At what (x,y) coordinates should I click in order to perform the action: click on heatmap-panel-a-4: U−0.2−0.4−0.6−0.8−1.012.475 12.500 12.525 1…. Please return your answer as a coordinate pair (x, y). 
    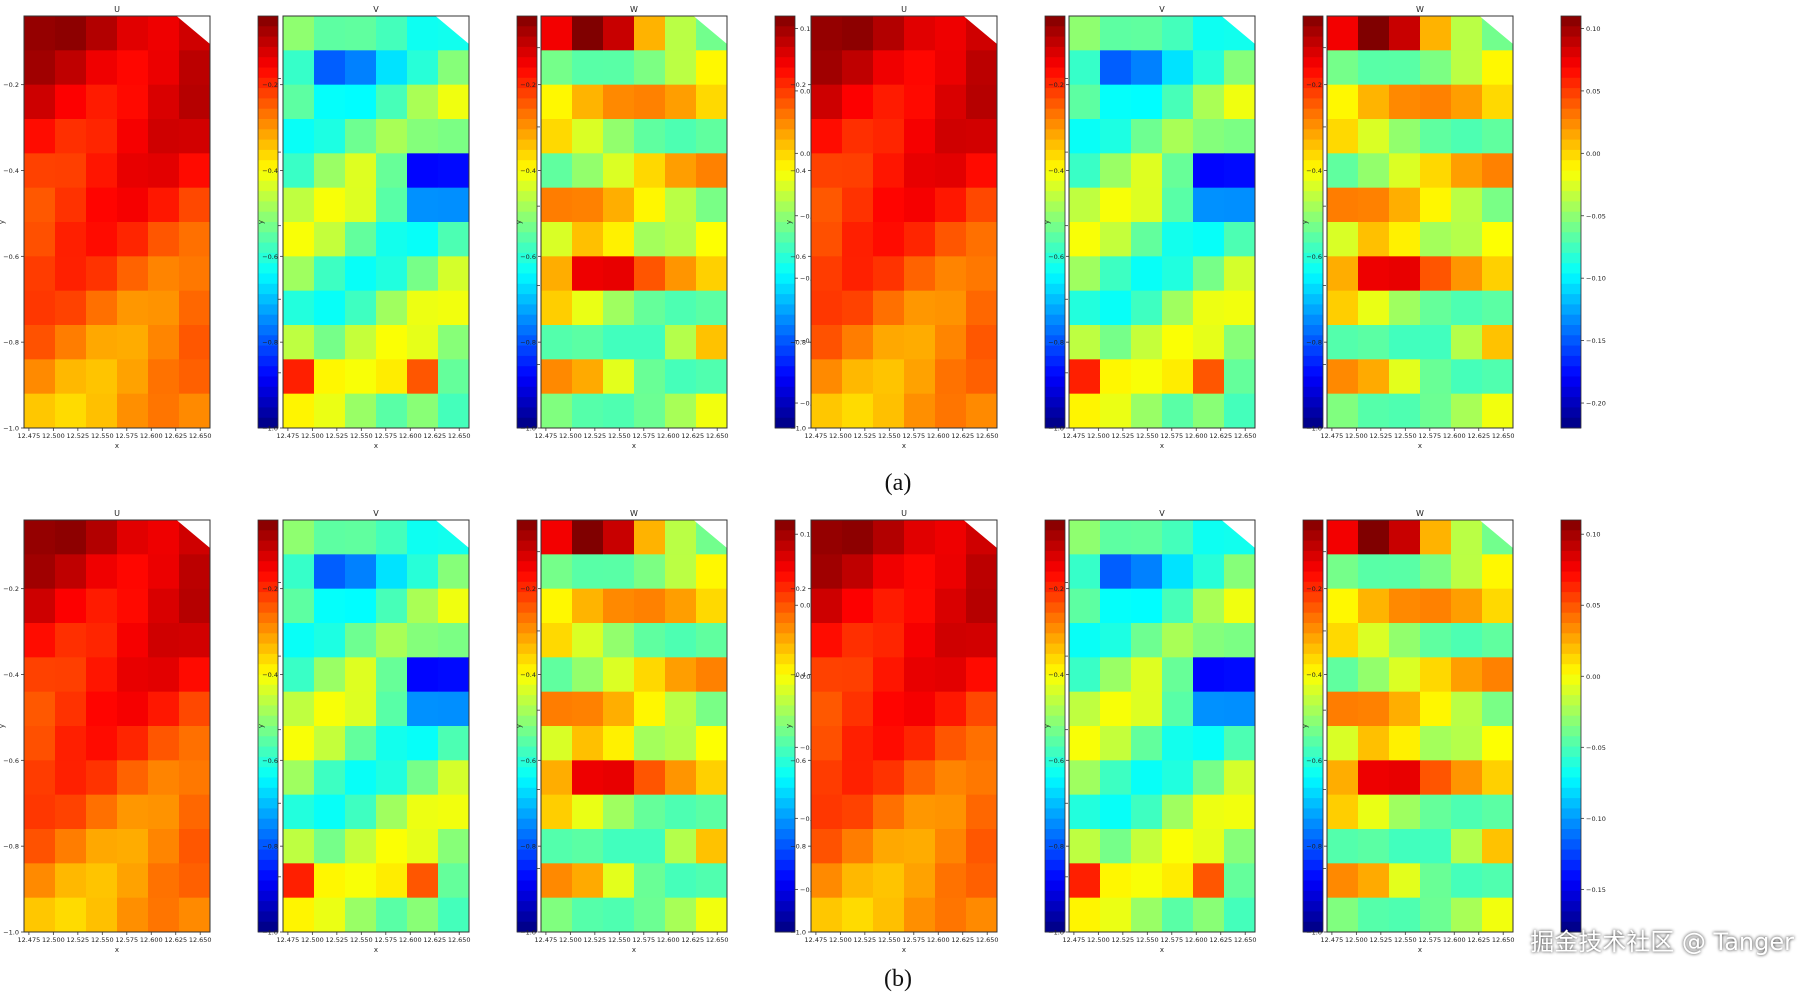
    Looking at the image, I should click on (932, 227).